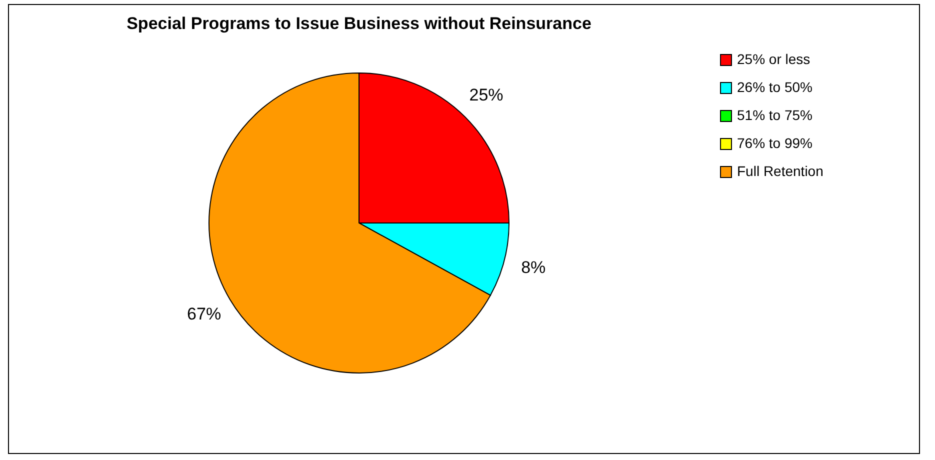  What do you see at coordinates (204, 314) in the screenshot?
I see `data-label: 67%` at bounding box center [204, 314].